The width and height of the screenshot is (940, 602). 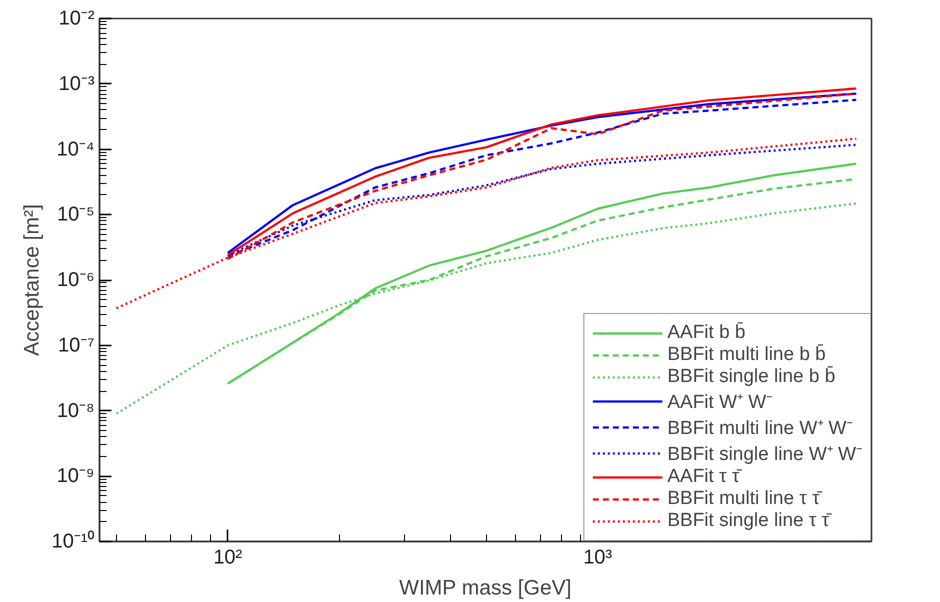 What do you see at coordinates (228, 557) in the screenshot?
I see `x-tick-label: 10²` at bounding box center [228, 557].